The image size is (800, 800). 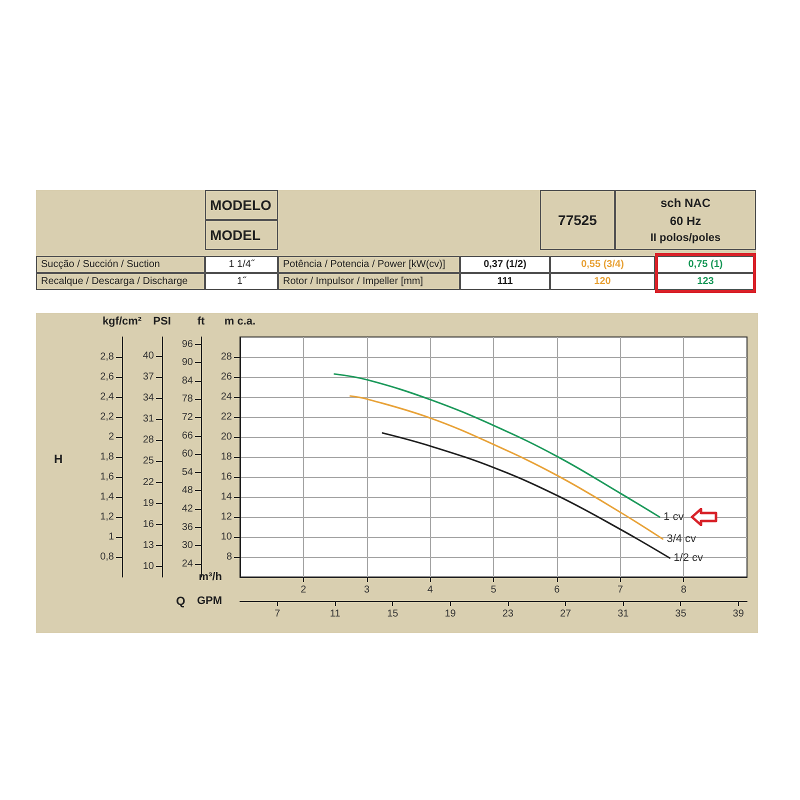 I want to click on y3-tick-label: 31, so click(x=148, y=419).